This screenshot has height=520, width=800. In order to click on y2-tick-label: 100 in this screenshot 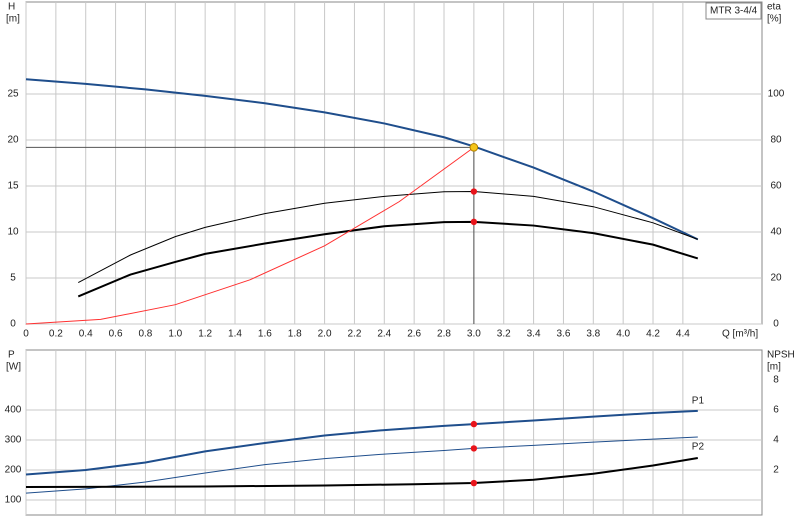, I will do `click(776, 94)`.